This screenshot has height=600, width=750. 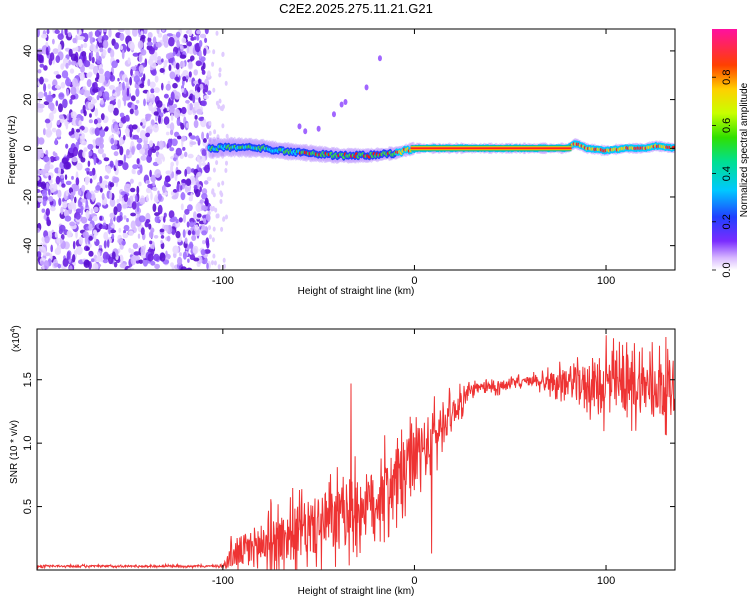 What do you see at coordinates (16, 338) in the screenshot?
I see `snr-multiplier-label: (x104)` at bounding box center [16, 338].